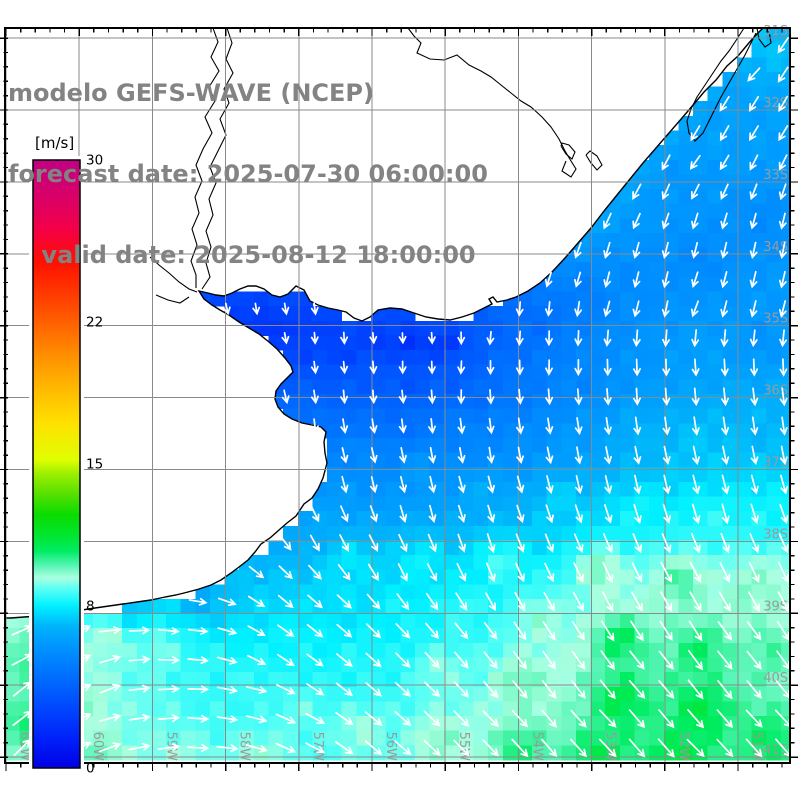 This screenshot has height=800, width=800. What do you see at coordinates (775, 678) in the screenshot?
I see `lat-label: 40S` at bounding box center [775, 678].